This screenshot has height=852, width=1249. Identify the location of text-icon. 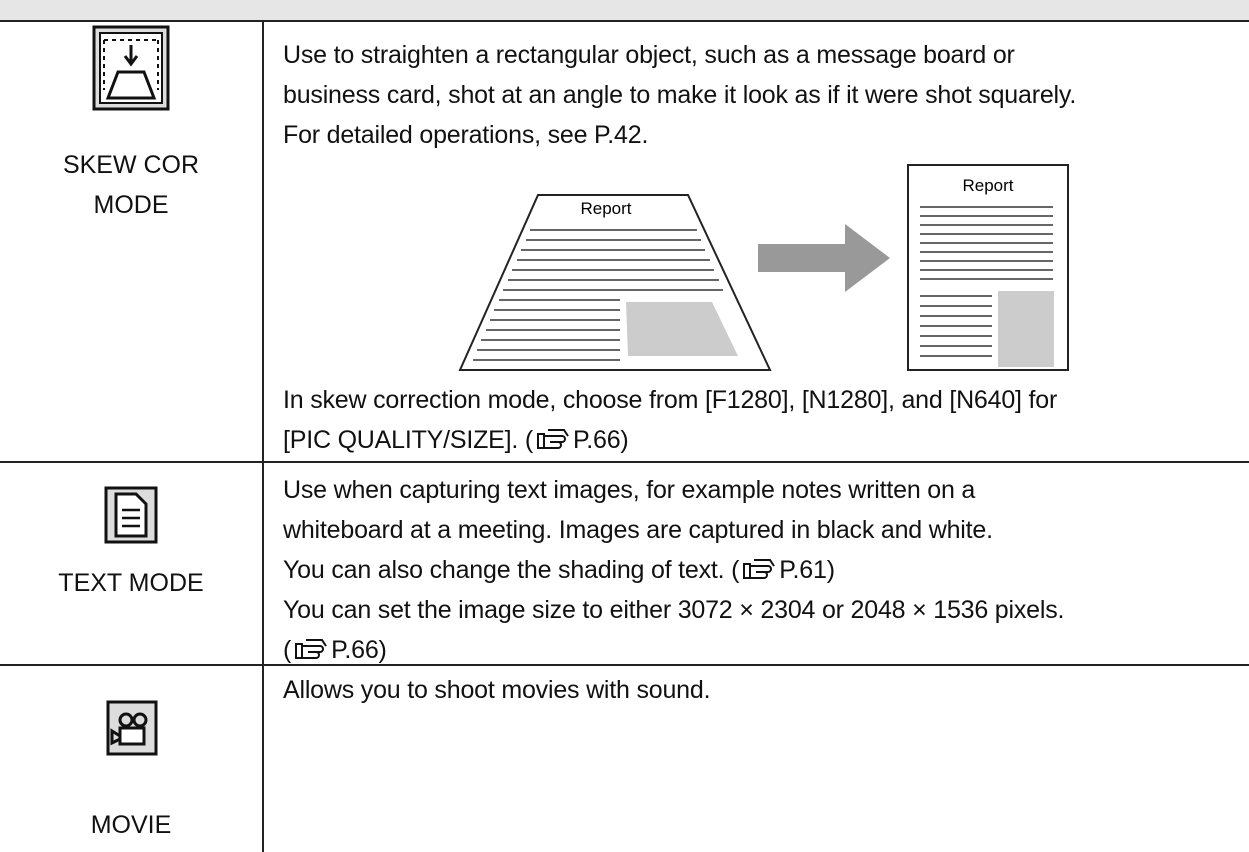
(131, 515).